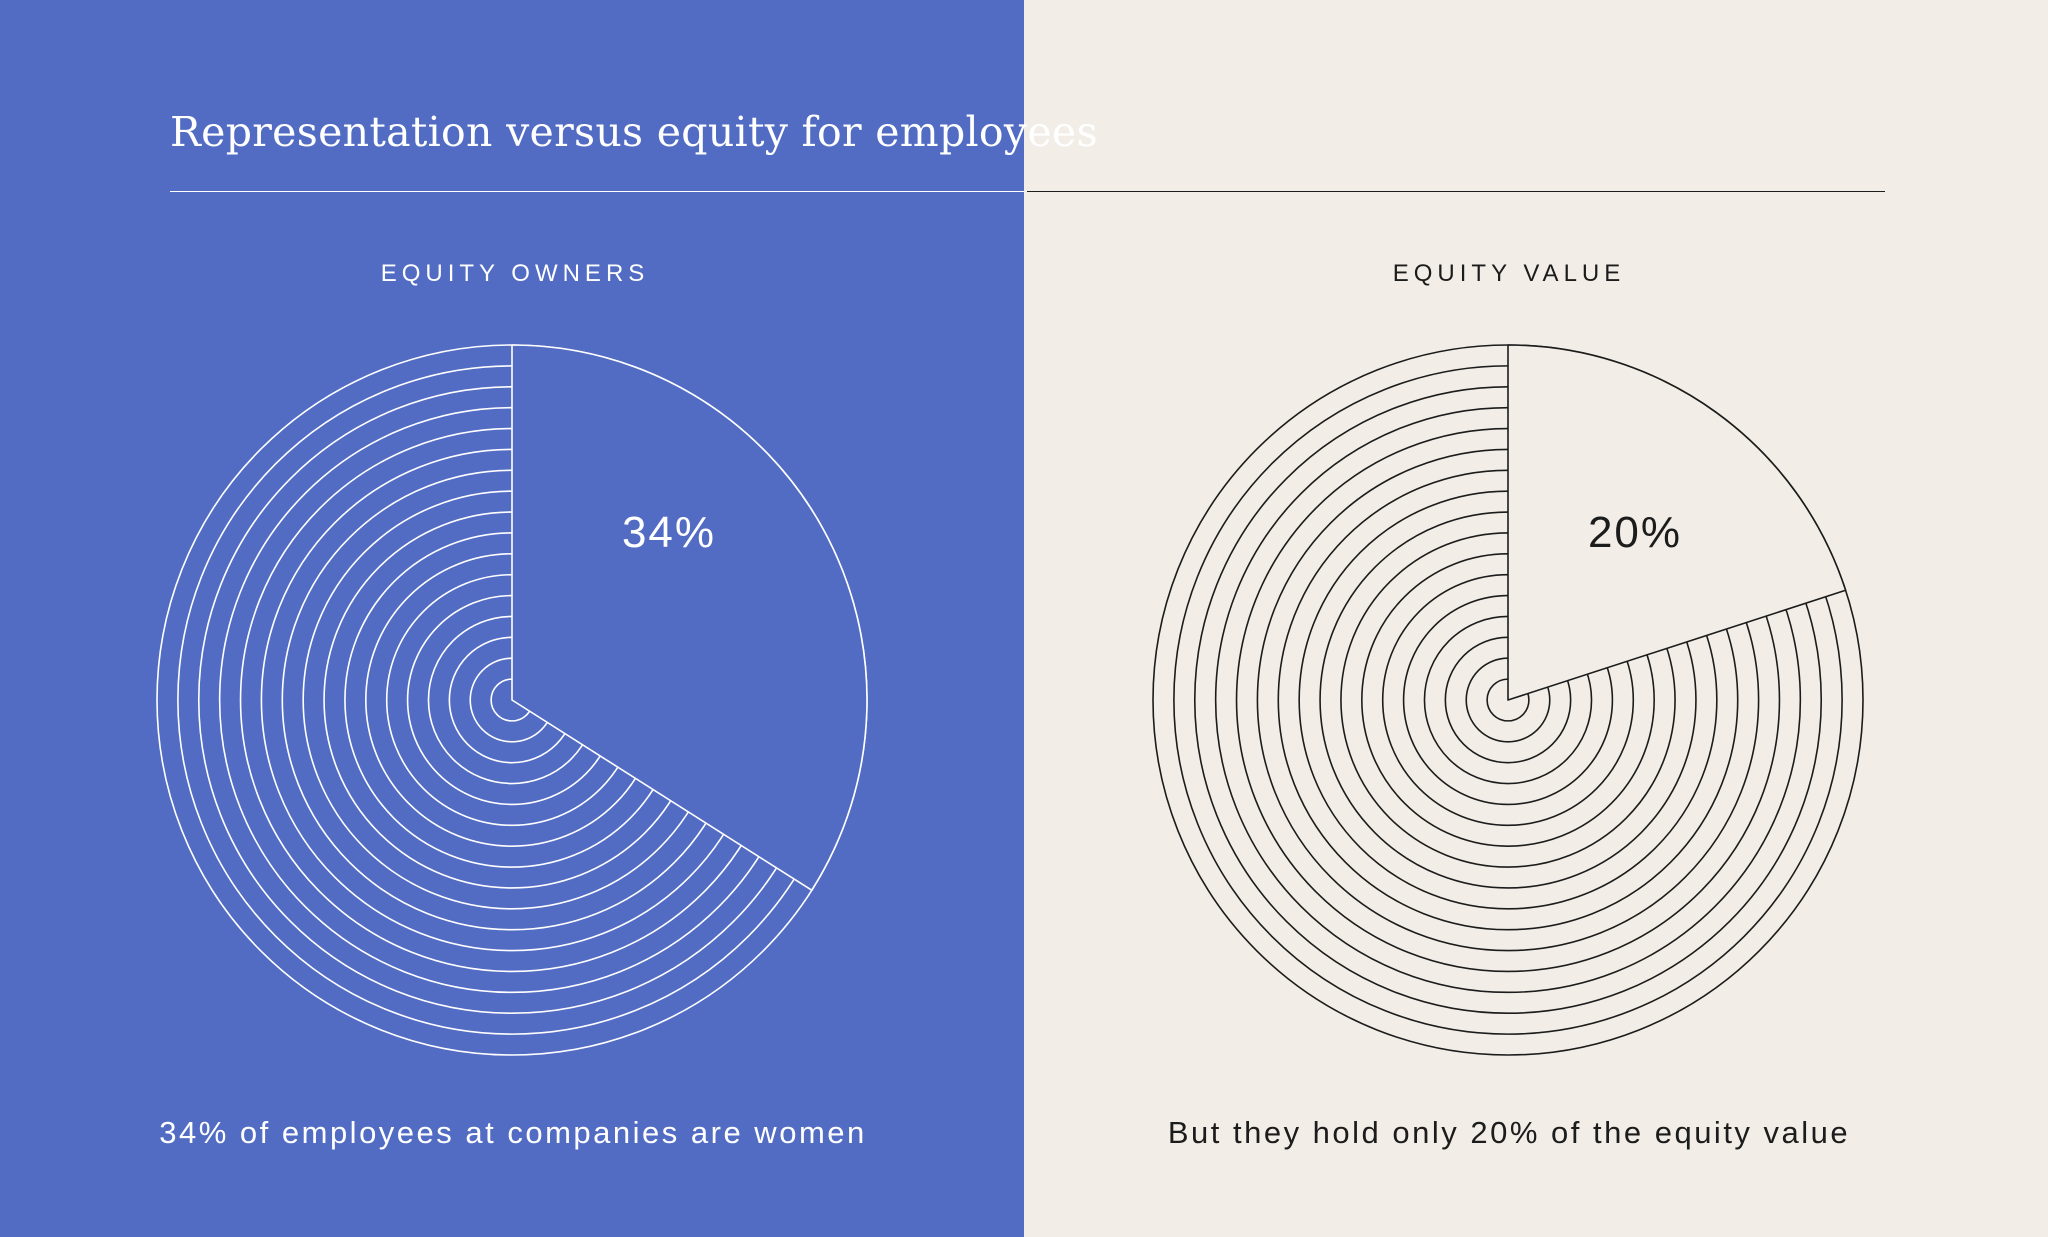 The height and width of the screenshot is (1237, 2048). I want to click on title-divider-left, so click(597, 191).